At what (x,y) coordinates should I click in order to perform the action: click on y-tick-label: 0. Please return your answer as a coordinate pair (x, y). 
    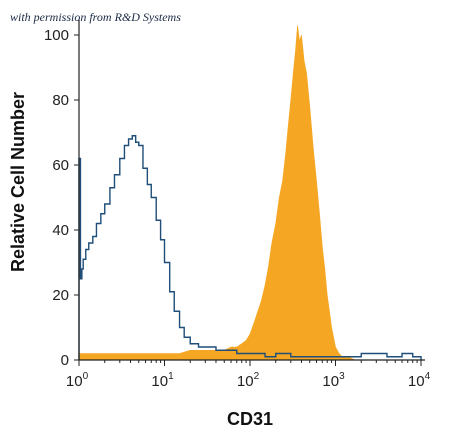
    Looking at the image, I should click on (65, 360).